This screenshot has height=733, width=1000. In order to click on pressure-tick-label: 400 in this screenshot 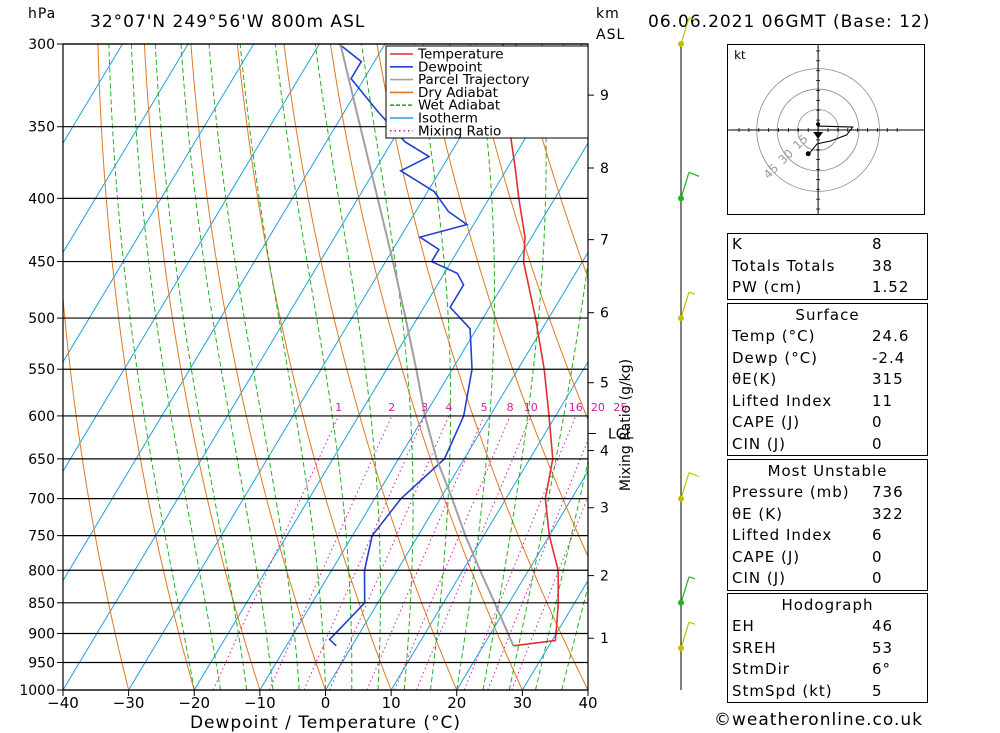, I will do `click(41, 199)`.